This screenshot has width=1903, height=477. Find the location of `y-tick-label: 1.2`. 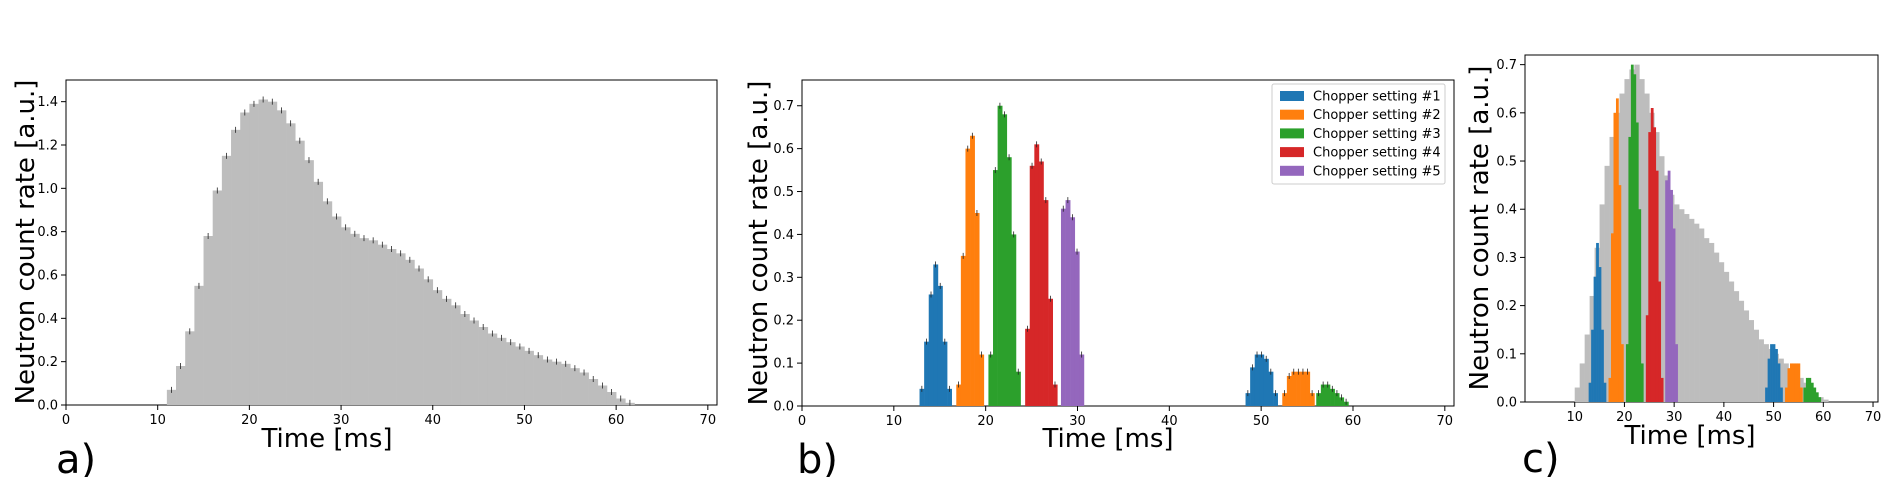

y-tick-label: 1.2 is located at coordinates (47, 146).